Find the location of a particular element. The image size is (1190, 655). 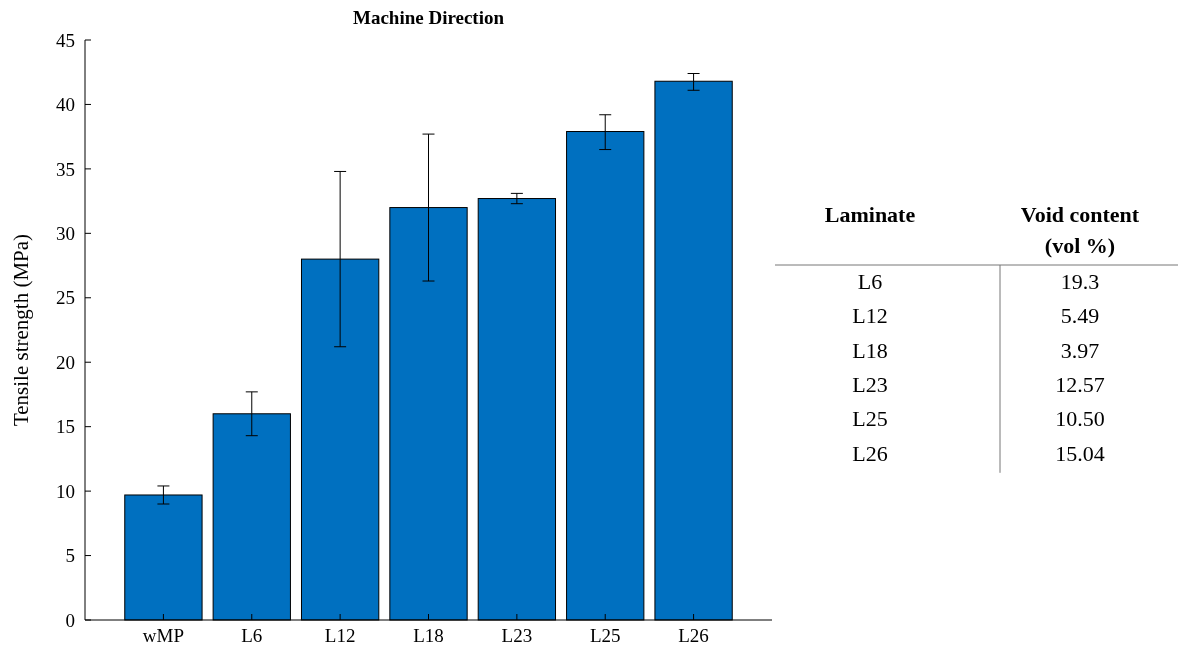

category-label: L26 is located at coordinates (870, 453).